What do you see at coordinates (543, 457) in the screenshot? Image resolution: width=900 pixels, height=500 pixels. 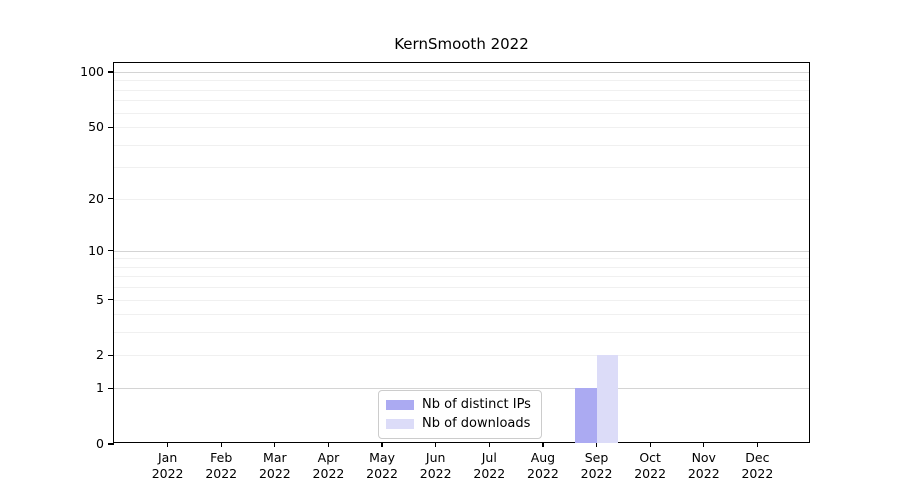 I see `x-label-month: Aug` at bounding box center [543, 457].